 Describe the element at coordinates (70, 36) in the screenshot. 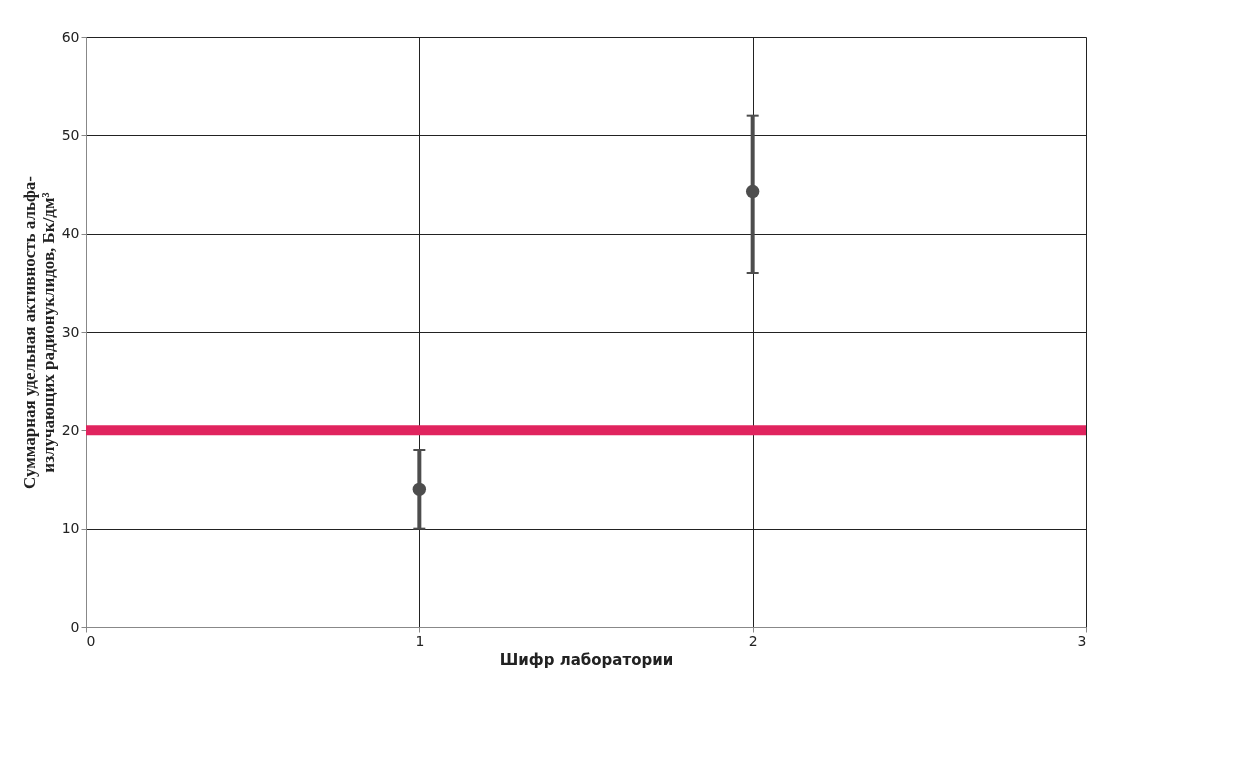

I see `y-tick-label: 60` at that location.